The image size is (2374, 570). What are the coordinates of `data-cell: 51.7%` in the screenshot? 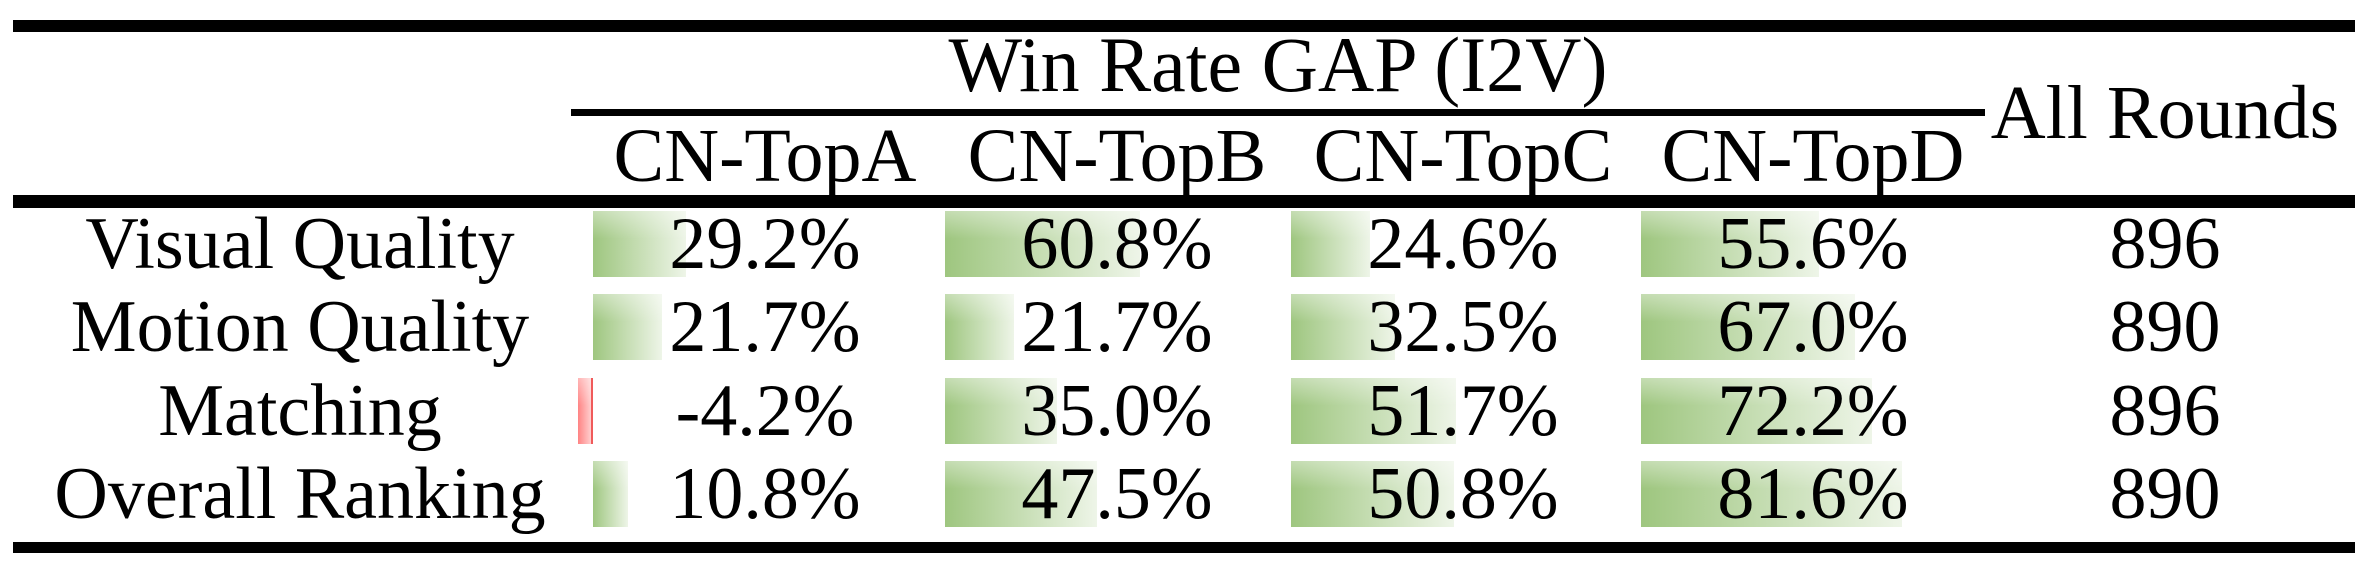 It's located at (1463, 411).